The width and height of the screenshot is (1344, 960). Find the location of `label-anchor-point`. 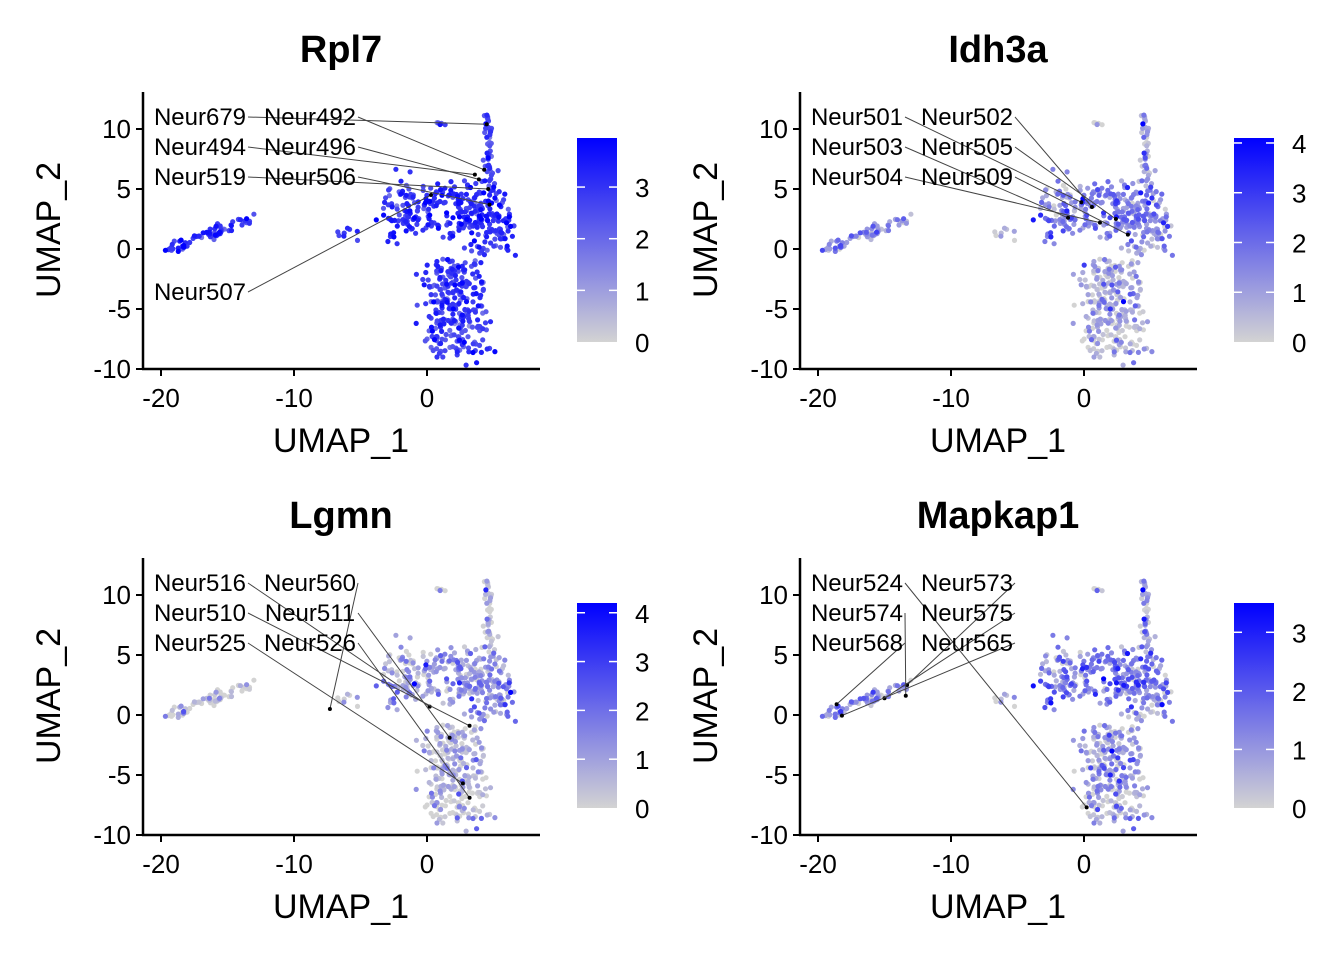

label-anchor-point is located at coordinates (474, 174).